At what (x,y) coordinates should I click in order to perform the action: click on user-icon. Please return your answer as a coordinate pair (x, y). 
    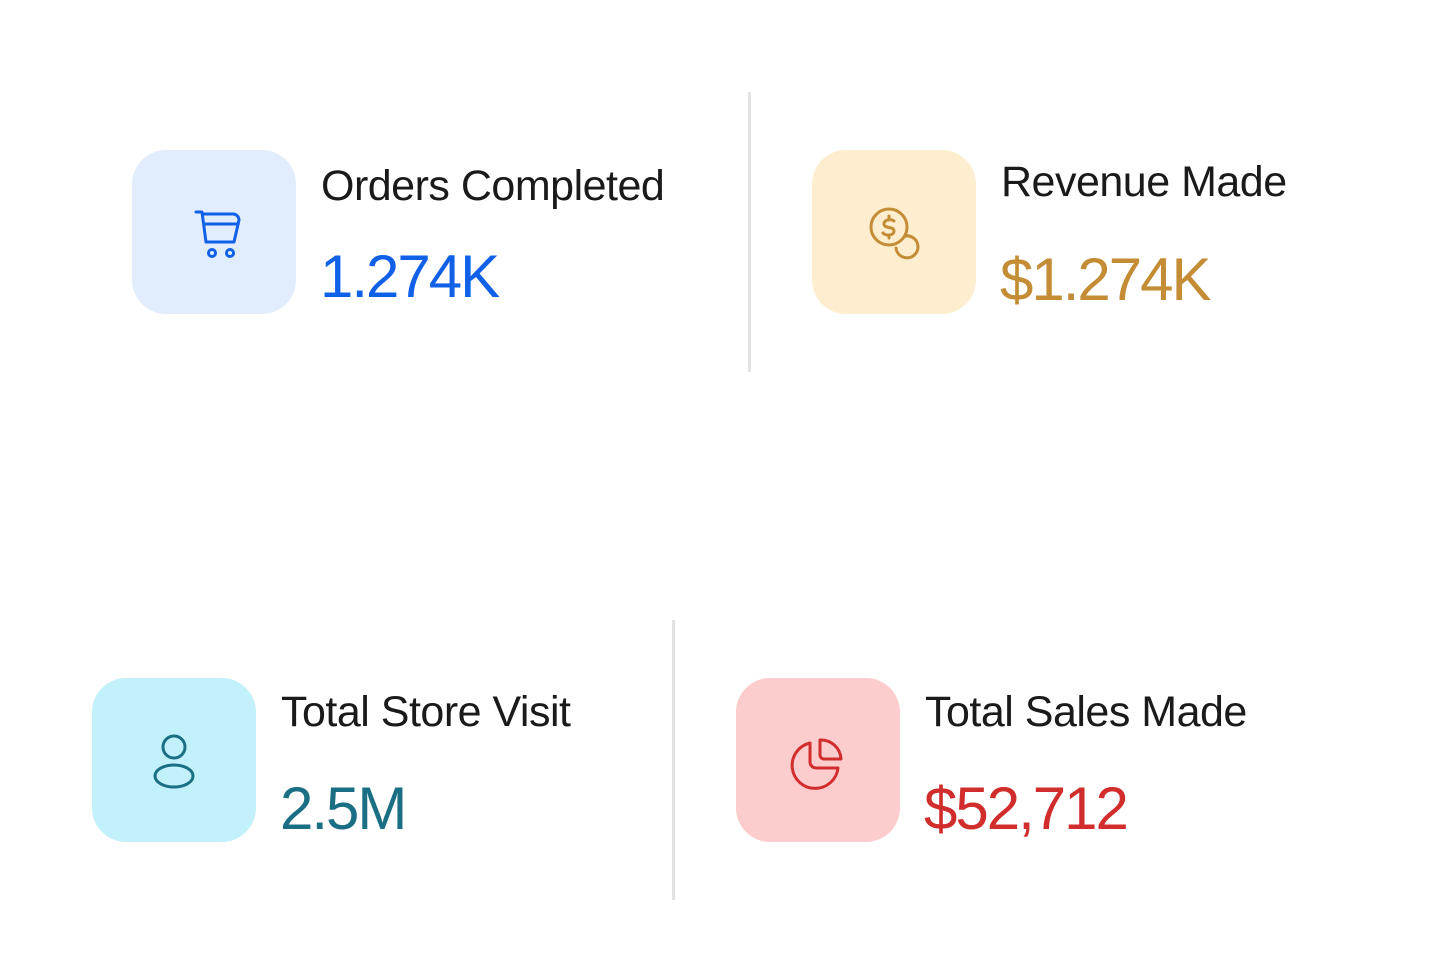
    Looking at the image, I should click on (174, 761).